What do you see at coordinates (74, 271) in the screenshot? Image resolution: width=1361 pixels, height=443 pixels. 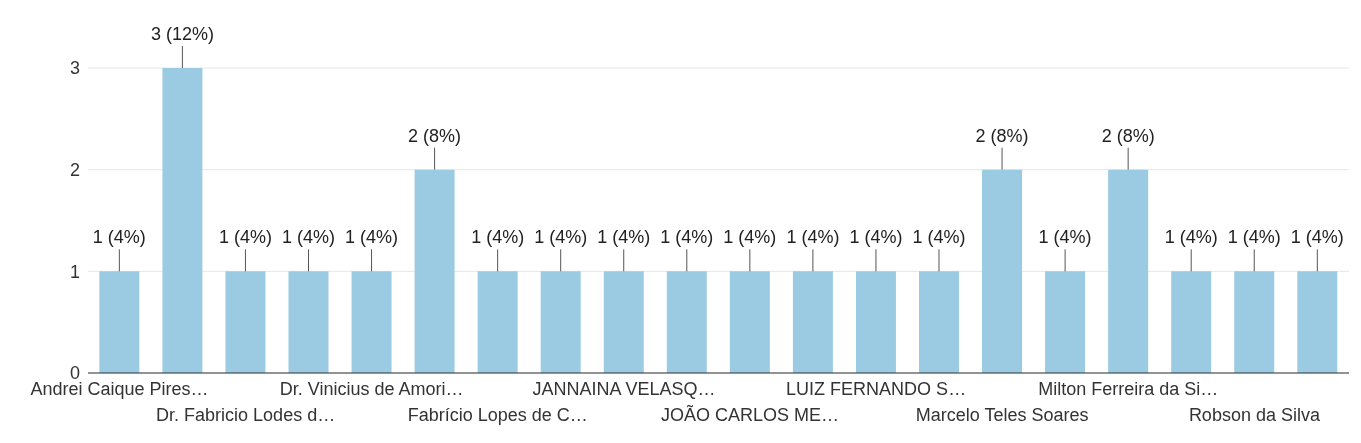 I see `y-tick-label: 1` at bounding box center [74, 271].